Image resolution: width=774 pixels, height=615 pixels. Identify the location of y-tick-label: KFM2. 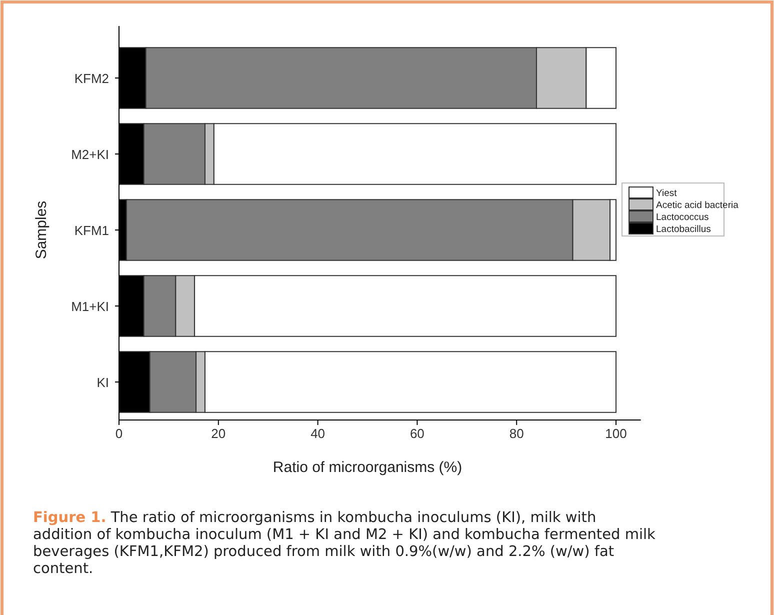
(91, 78).